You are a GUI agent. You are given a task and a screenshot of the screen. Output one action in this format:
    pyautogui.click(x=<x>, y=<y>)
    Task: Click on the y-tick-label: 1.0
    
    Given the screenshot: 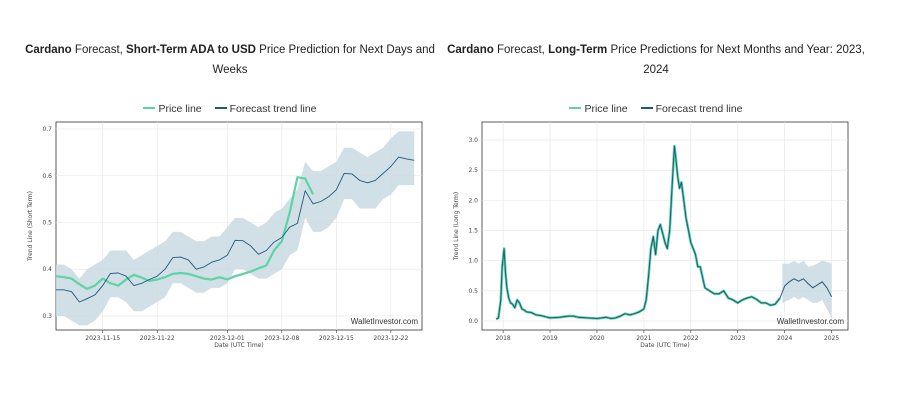 What is the action you would take?
    pyautogui.click(x=473, y=261)
    